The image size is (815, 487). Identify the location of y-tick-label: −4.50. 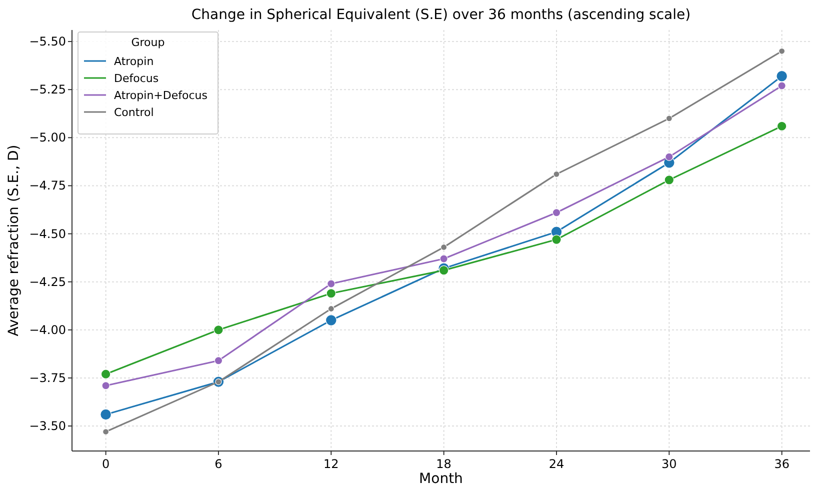
(47, 233).